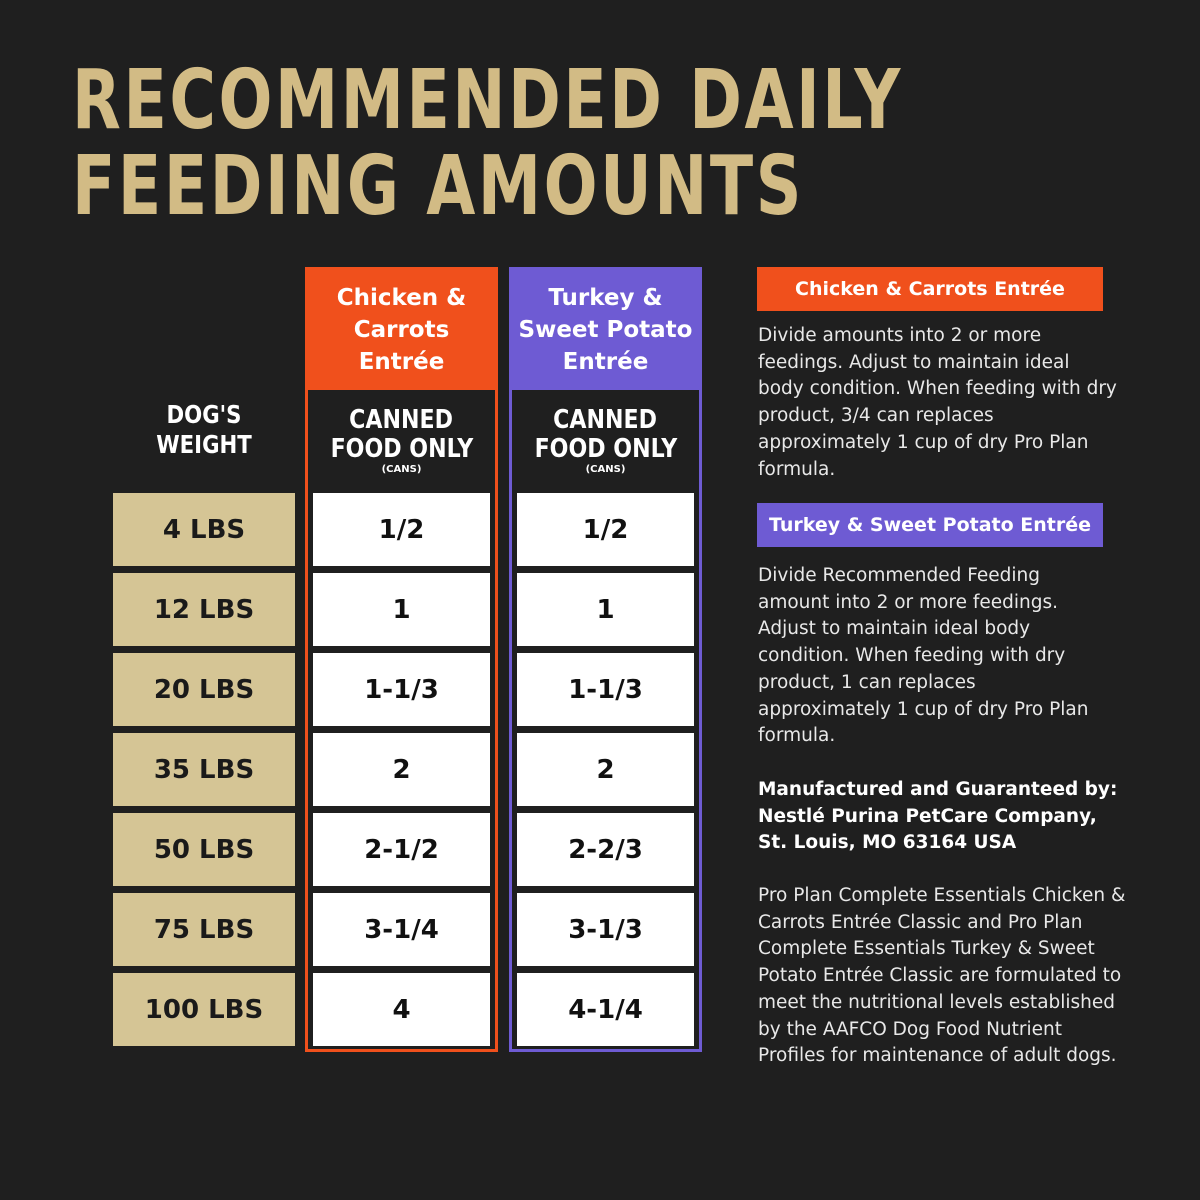 Image resolution: width=1200 pixels, height=1200 pixels. What do you see at coordinates (204, 444) in the screenshot?
I see `weight-header-line-2: WEIGHT` at bounding box center [204, 444].